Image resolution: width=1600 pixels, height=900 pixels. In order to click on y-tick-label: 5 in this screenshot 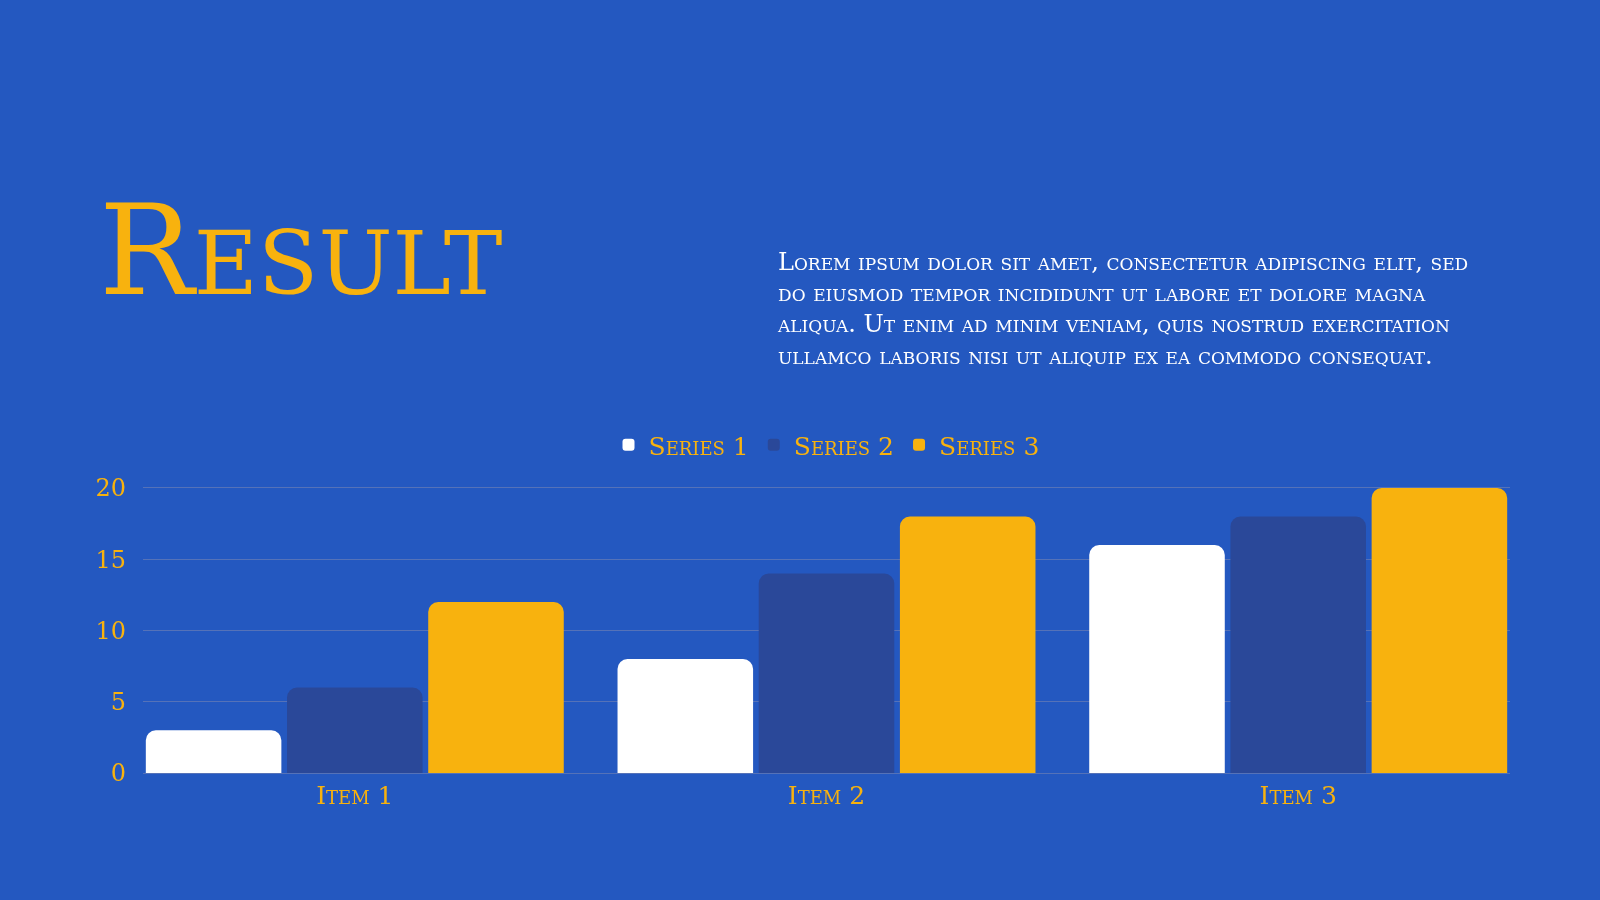, I will do `click(118, 702)`.